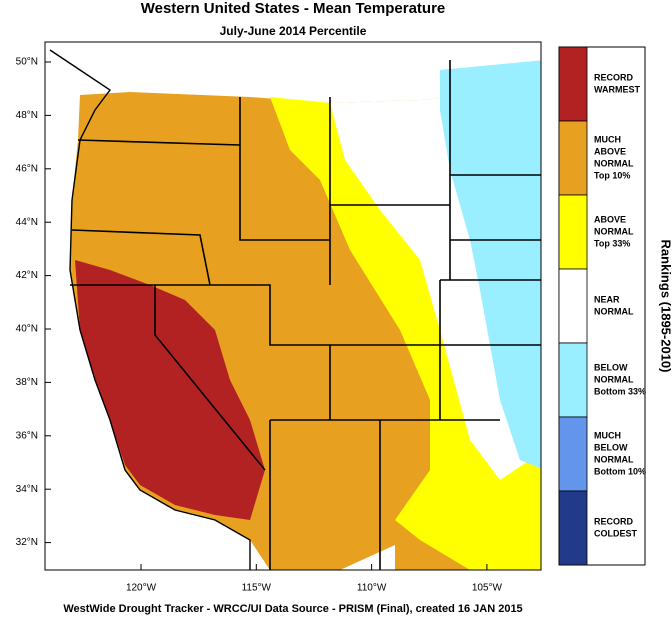  I want to click on lat-label: 40°N, so click(27, 329).